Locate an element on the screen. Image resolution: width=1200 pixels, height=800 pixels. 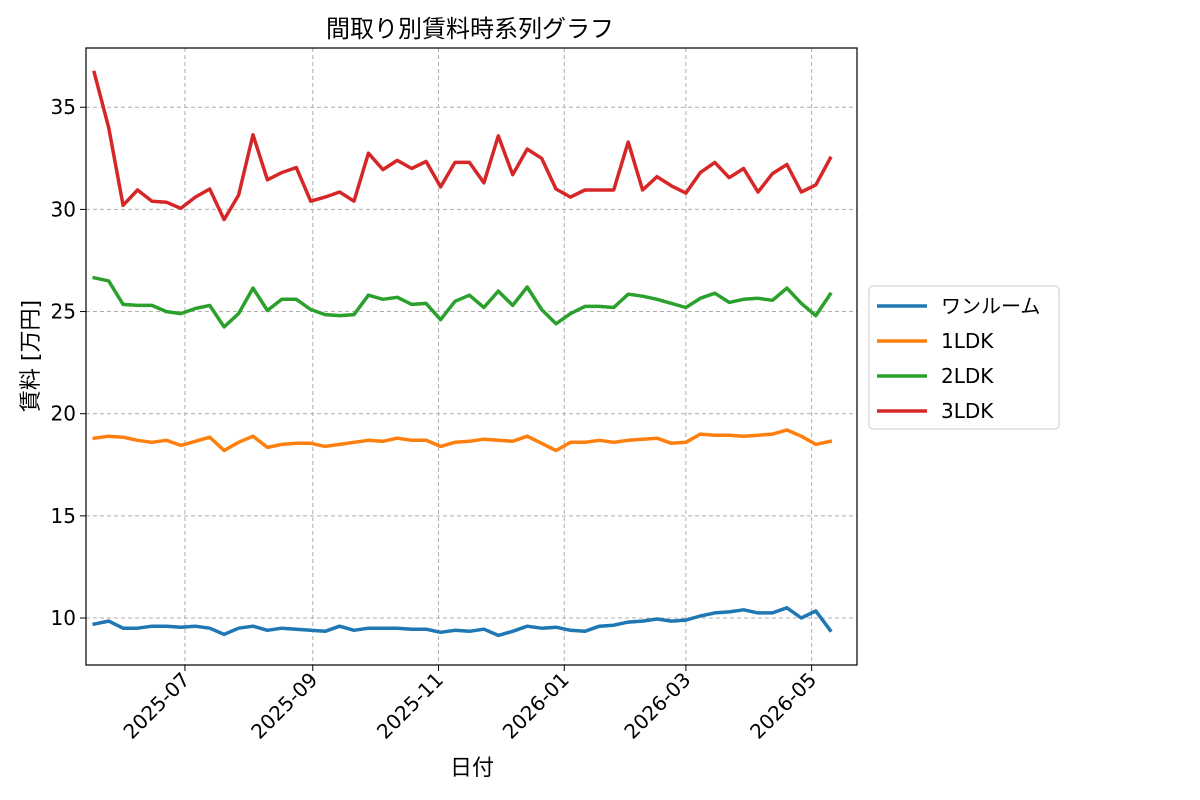
legend-item: 2LDK is located at coordinates (935, 376).